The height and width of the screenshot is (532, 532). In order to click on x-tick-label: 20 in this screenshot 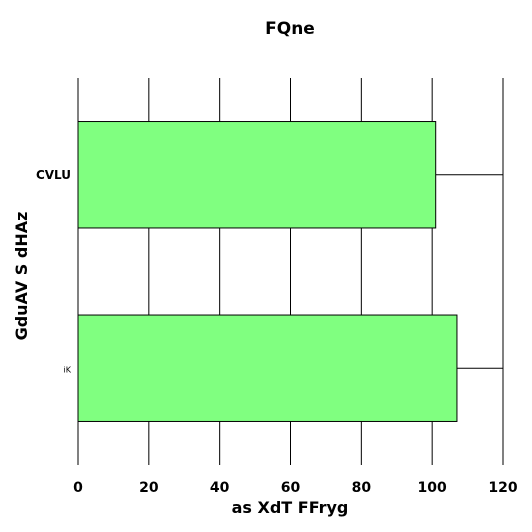, I will do `click(149, 488)`.